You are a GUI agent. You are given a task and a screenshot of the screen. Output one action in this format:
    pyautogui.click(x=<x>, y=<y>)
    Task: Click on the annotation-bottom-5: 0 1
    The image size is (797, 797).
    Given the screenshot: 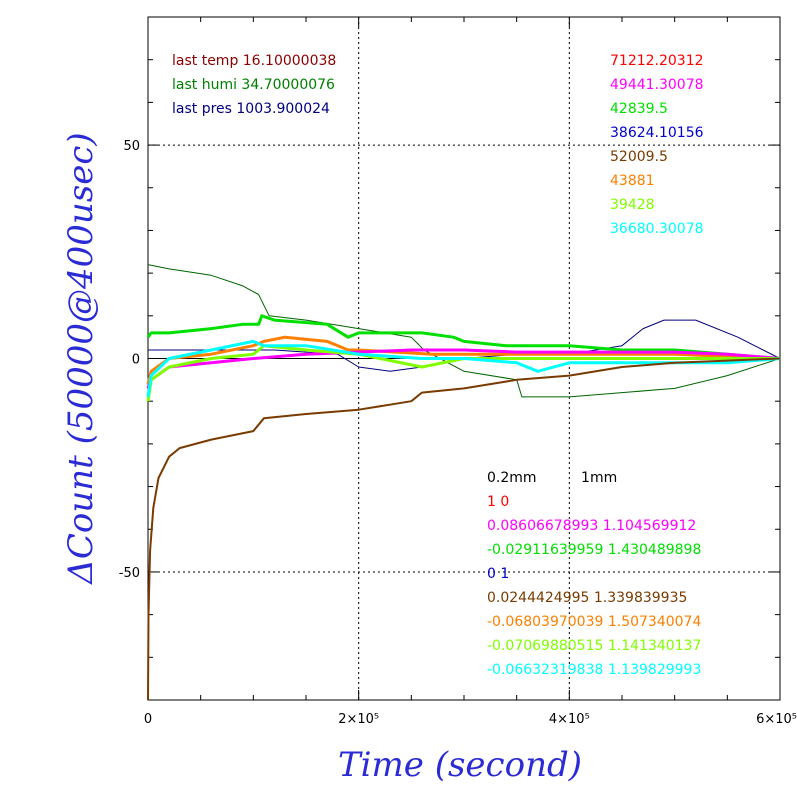 What is the action you would take?
    pyautogui.click(x=498, y=574)
    